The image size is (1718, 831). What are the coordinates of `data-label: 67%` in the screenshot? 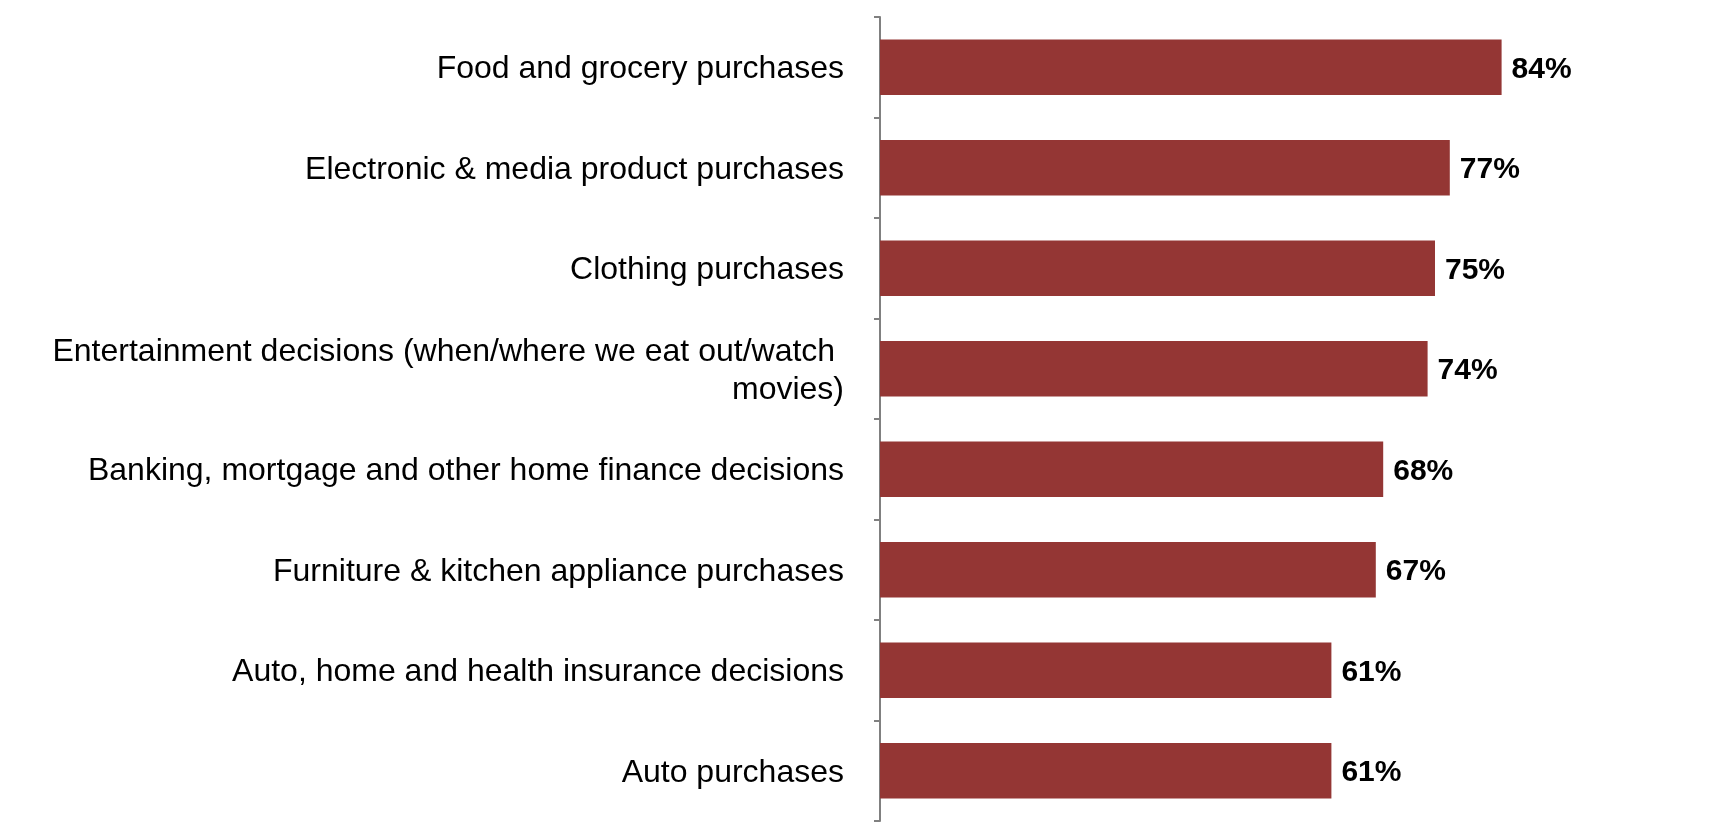 It's located at (1415, 570).